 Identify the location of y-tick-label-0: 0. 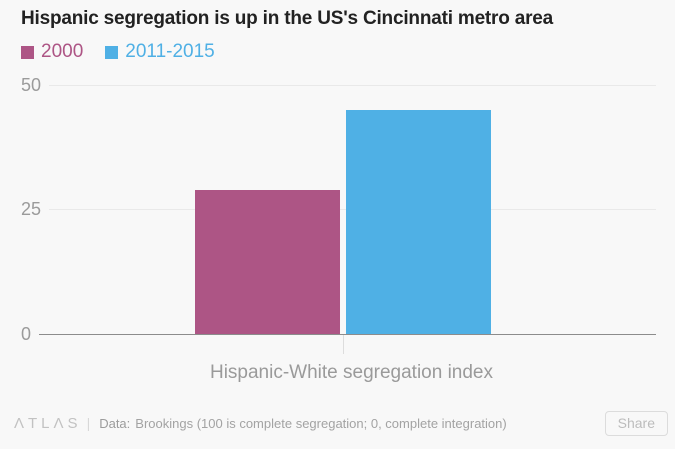
(26, 333).